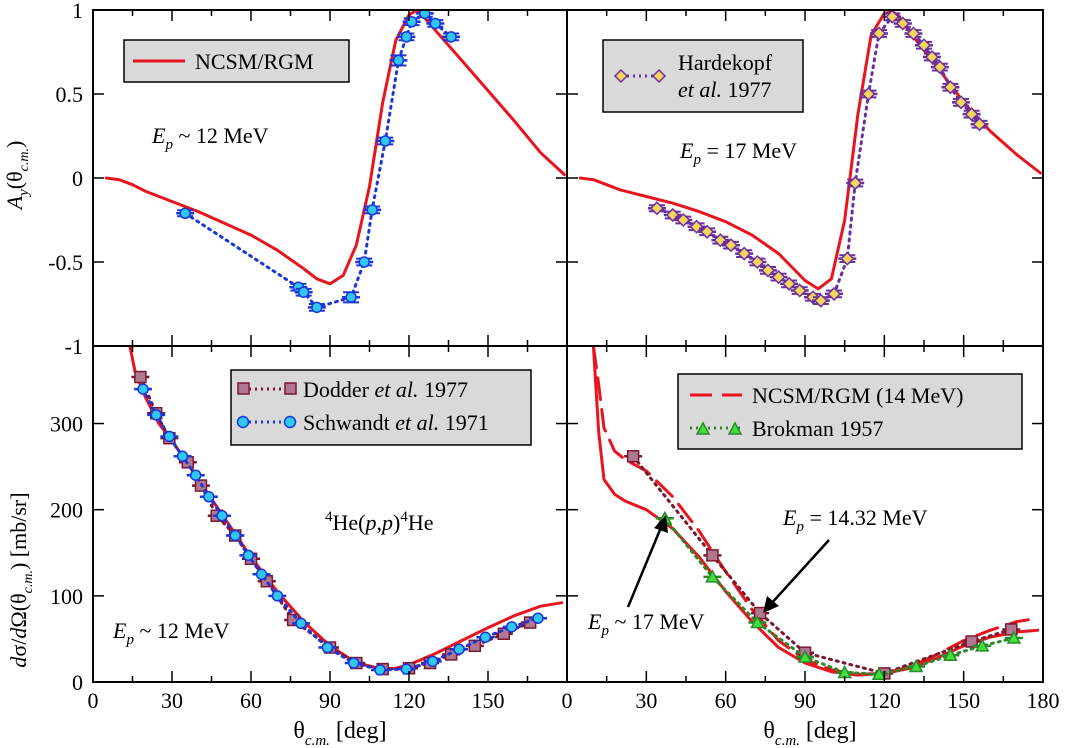 The width and height of the screenshot is (1066, 748). I want to click on bottom-left-xtick-label: 30, so click(172, 700).